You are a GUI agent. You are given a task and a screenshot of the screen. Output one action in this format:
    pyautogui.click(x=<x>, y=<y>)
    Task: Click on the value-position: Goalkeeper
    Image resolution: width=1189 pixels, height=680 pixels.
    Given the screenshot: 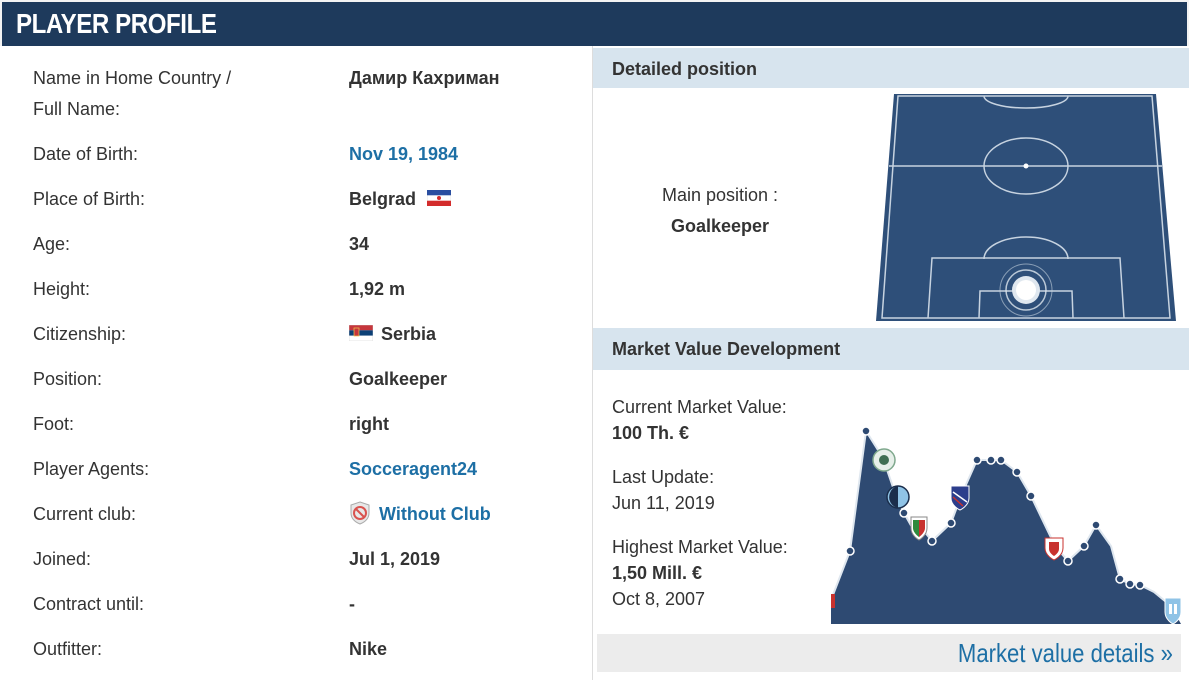 What is the action you would take?
    pyautogui.click(x=398, y=379)
    